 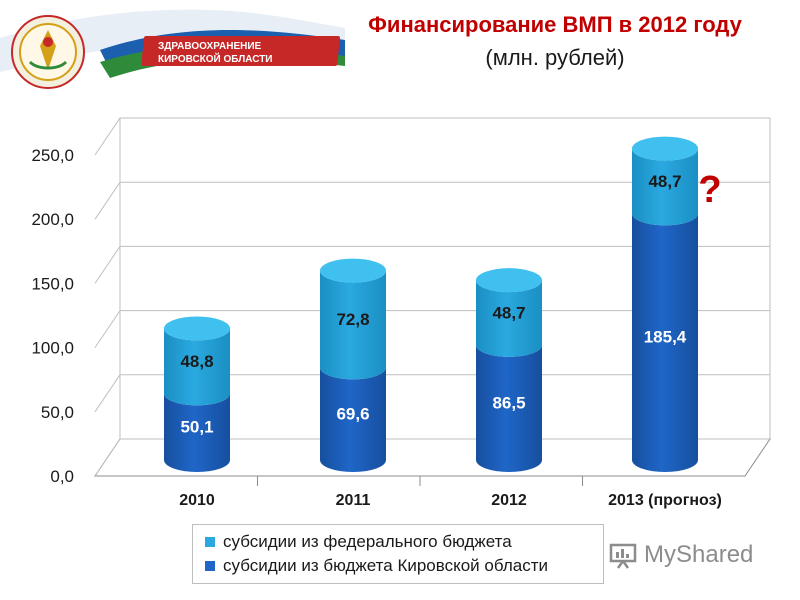 I want to click on data-label-federal-2011: 72,8, so click(x=352, y=319).